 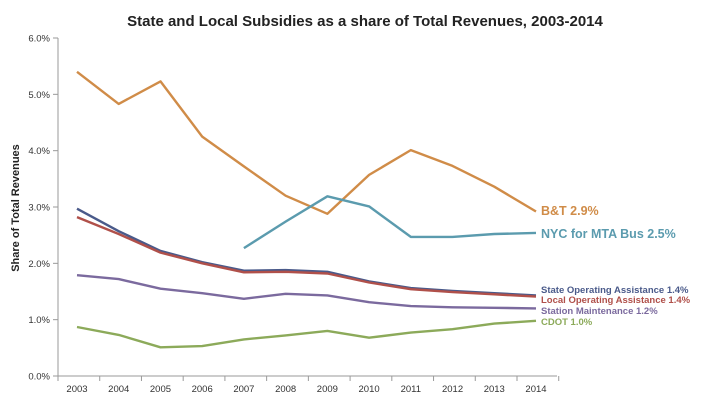 I want to click on x-tick-label: 2004, so click(x=118, y=389).